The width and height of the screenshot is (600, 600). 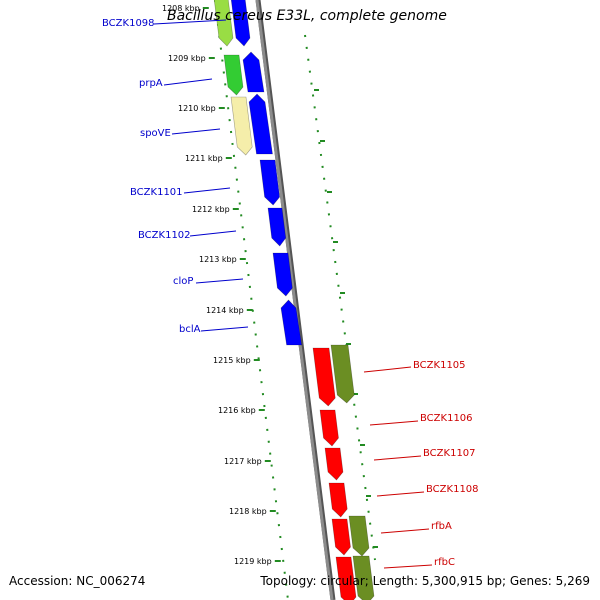 I want to click on gene-label-right: rfbC, so click(x=444, y=562).